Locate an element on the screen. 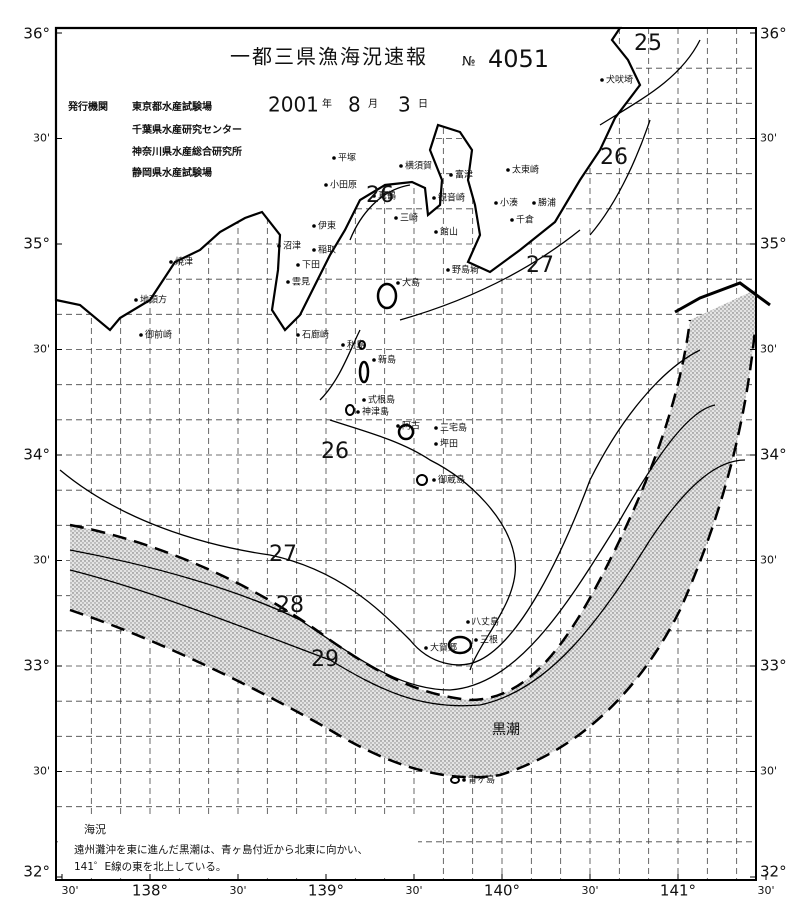  place-name: 下田 is located at coordinates (311, 265).